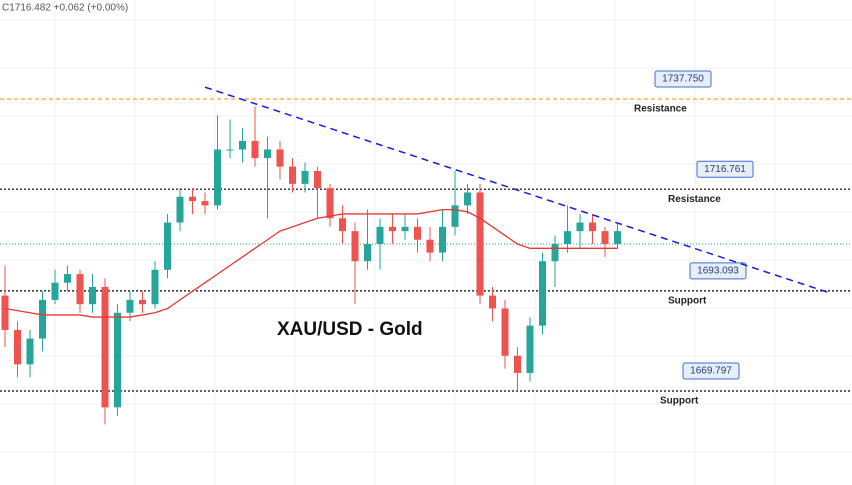  I want to click on level-label: 1693.093, so click(718, 271).